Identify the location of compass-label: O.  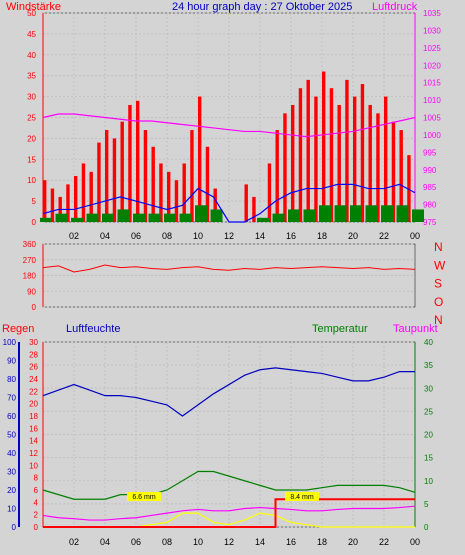
(438, 302).